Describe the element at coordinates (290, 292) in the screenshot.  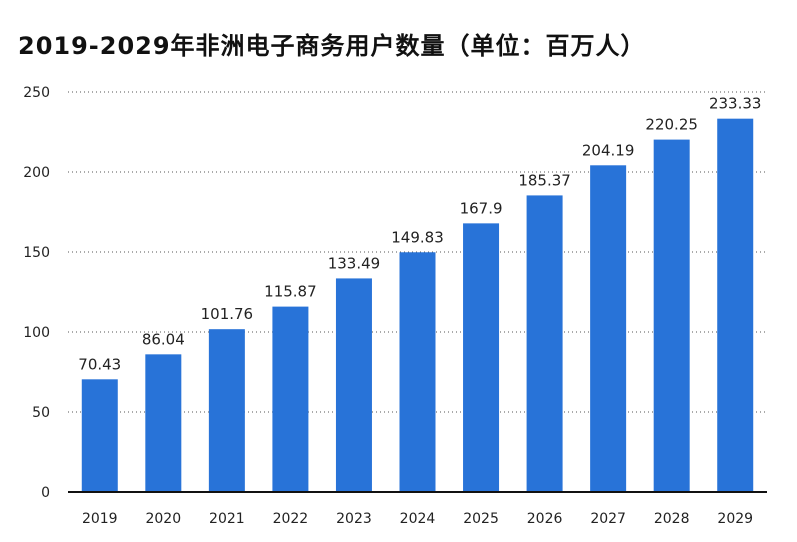
I see `value-label: 115.87` at that location.